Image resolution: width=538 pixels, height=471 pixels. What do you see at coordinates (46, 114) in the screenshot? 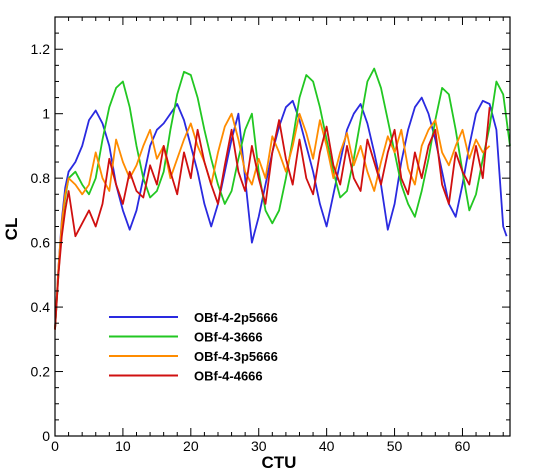
I see `y-tick-label: 1` at bounding box center [46, 114].